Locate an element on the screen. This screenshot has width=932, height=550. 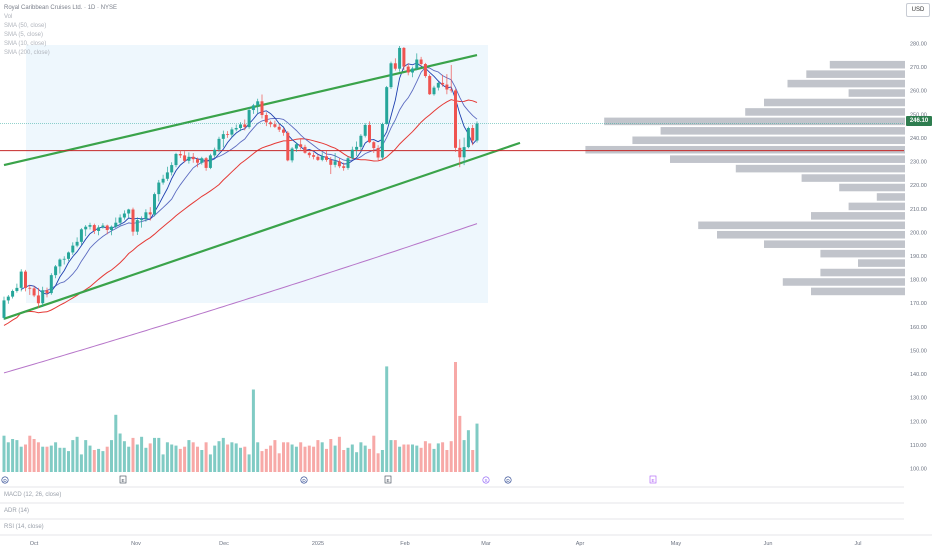
price-tick-label: 170.00 is located at coordinates (918, 304).